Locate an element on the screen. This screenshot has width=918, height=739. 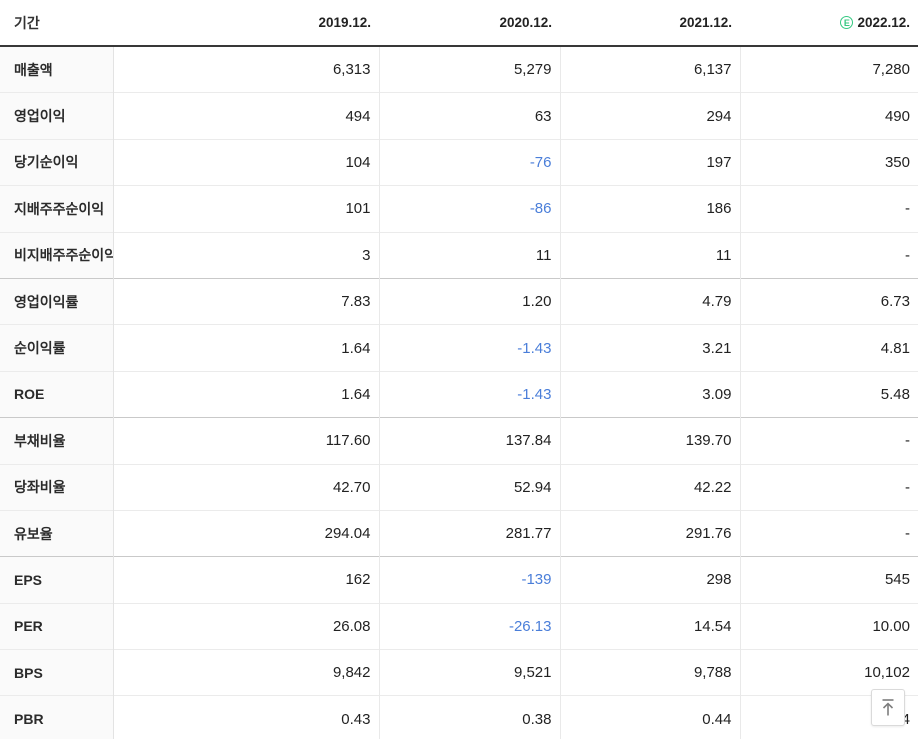
row-label: 유보율 is located at coordinates (57, 533).